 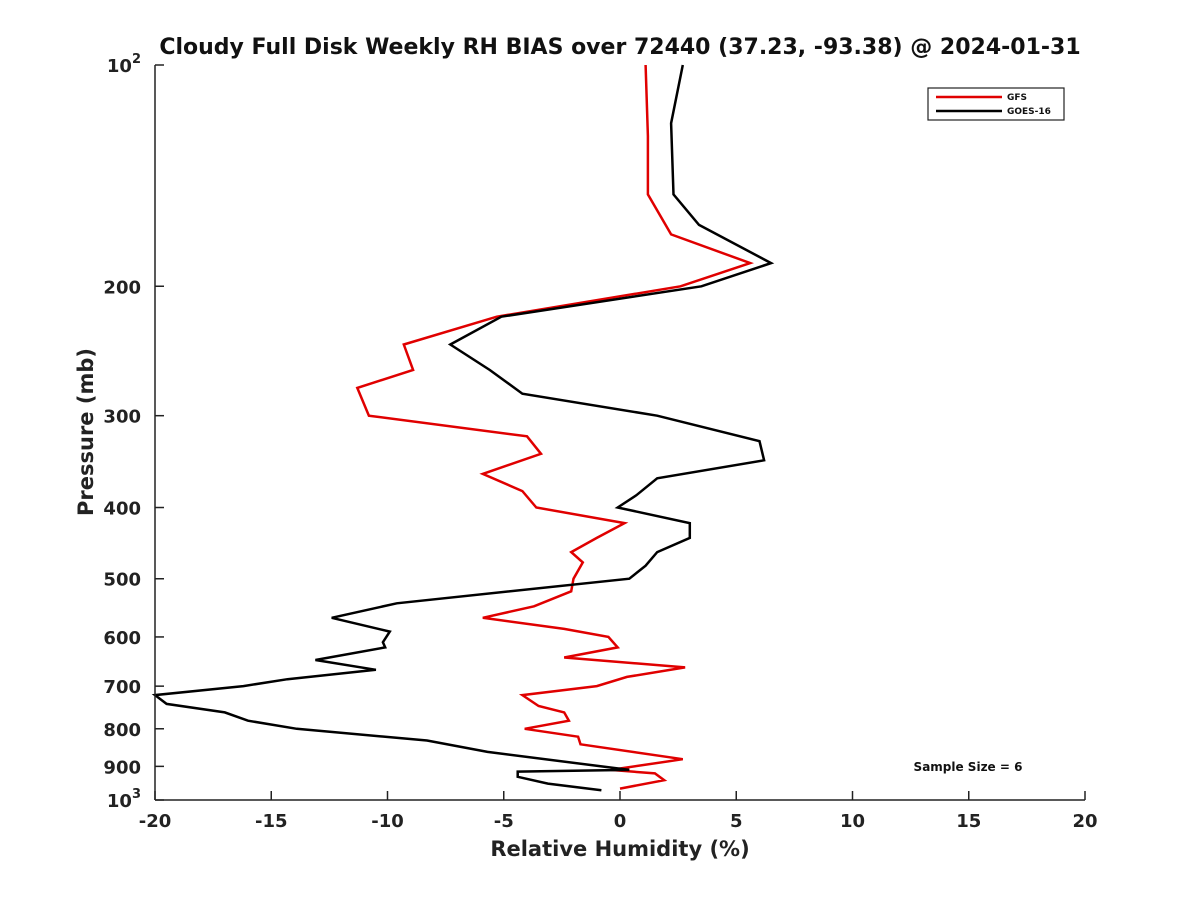 I want to click on y-tick-label: 900, so click(x=122, y=767).